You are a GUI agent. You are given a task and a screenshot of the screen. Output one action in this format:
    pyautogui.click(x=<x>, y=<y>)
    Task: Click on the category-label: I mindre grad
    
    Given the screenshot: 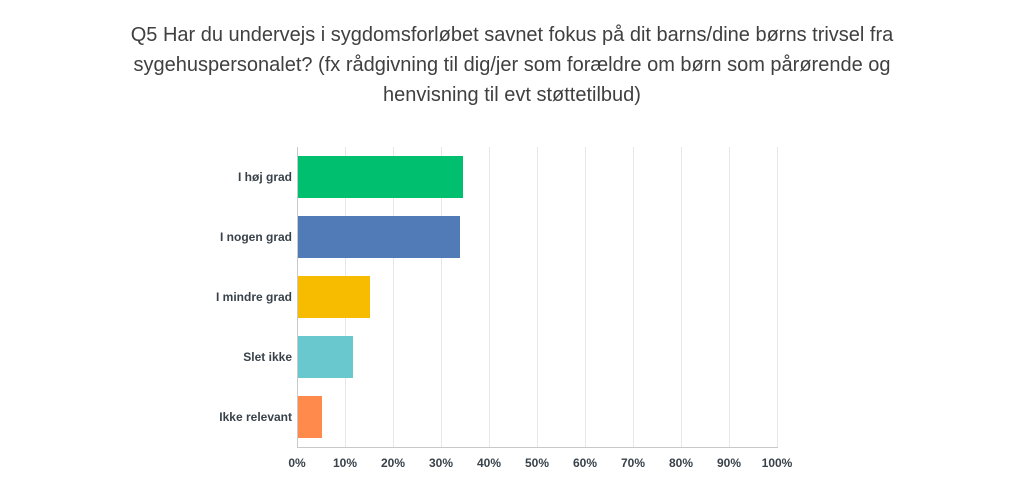 What is the action you would take?
    pyautogui.click(x=253, y=297)
    